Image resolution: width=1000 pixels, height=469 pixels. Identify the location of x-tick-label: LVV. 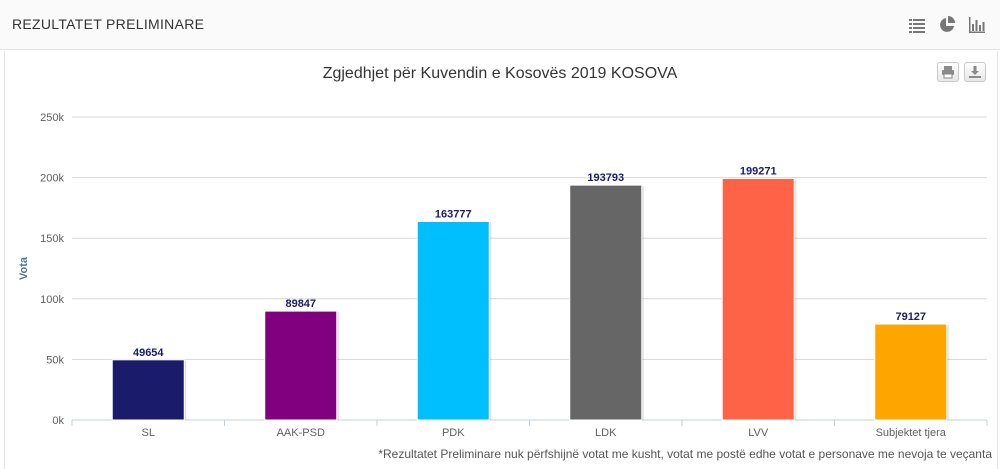
(758, 433).